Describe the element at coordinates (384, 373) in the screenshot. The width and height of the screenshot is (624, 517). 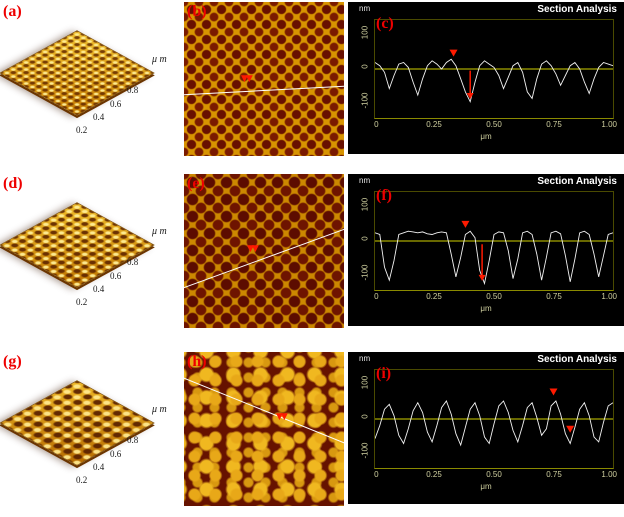
I see `panel-label: (i)` at that location.